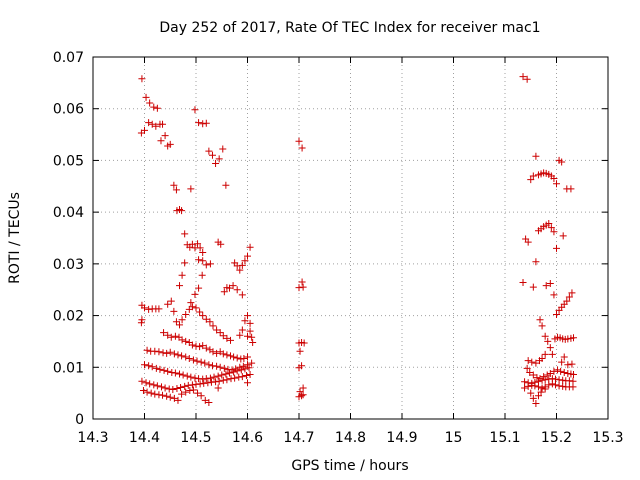 The height and width of the screenshot is (480, 640). Describe the element at coordinates (556, 438) in the screenshot. I see `x-tick-label: 15.2` at that location.